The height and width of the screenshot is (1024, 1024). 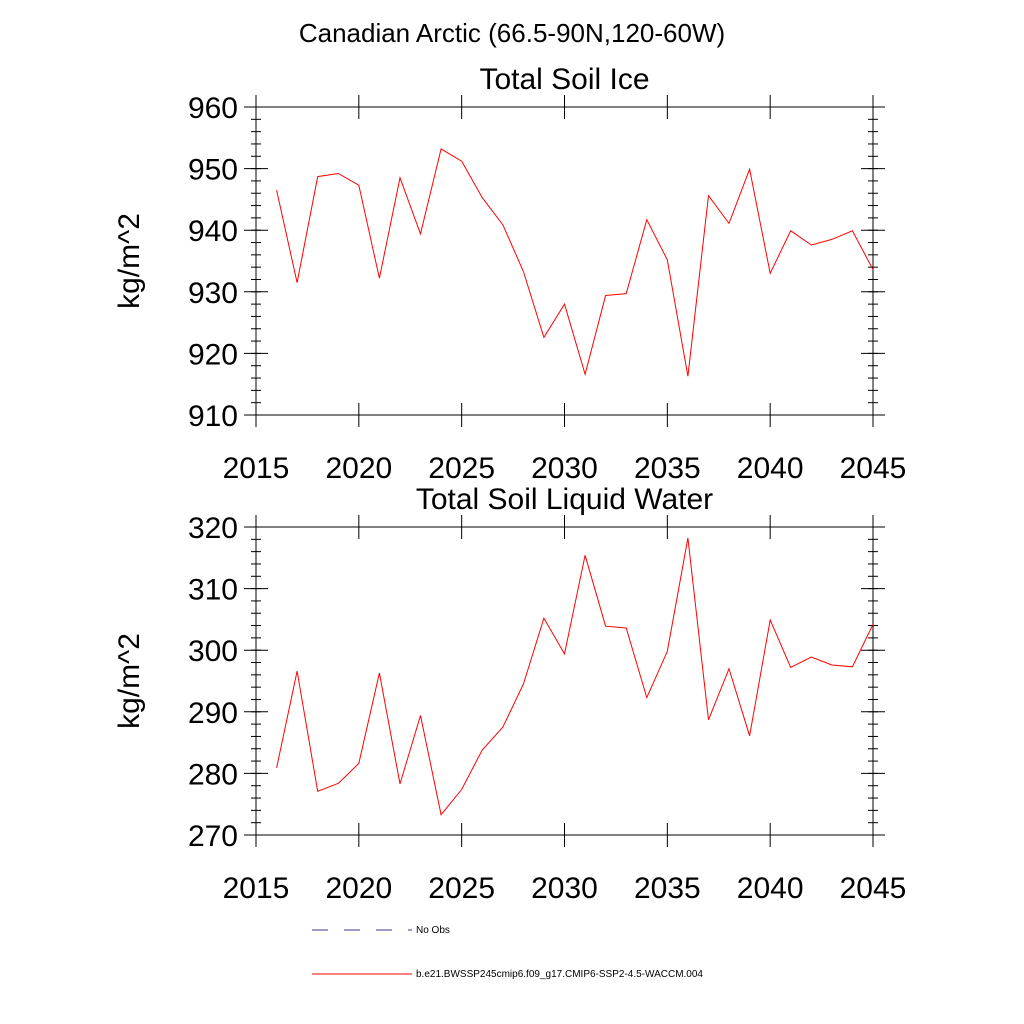 What do you see at coordinates (213, 354) in the screenshot?
I see `y-tick-label: 920` at bounding box center [213, 354].